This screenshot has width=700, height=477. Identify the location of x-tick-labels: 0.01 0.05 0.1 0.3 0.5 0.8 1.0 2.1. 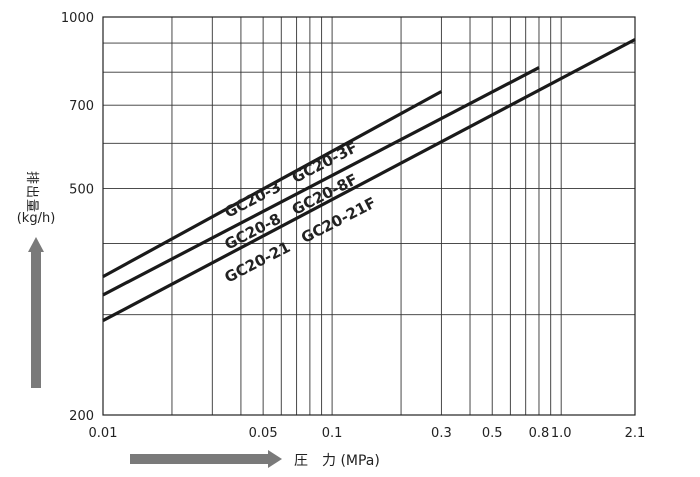
(367, 433).